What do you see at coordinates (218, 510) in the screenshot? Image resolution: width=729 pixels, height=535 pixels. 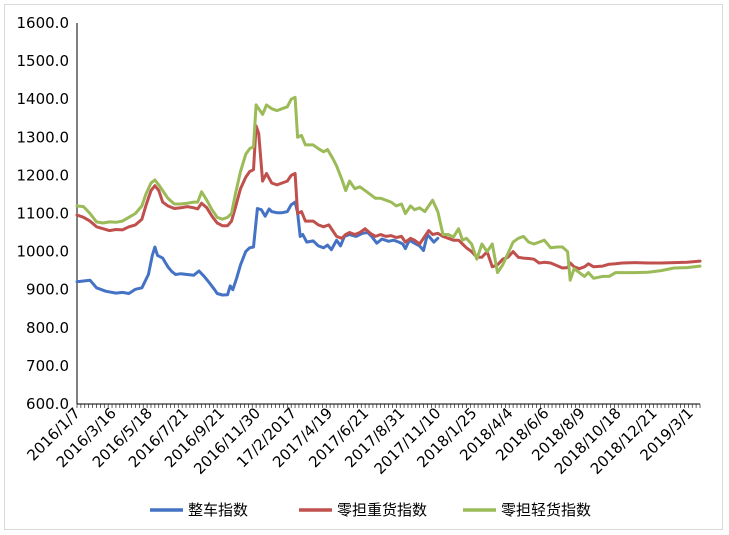 I see `legend-label-1: 整车指数` at bounding box center [218, 510].